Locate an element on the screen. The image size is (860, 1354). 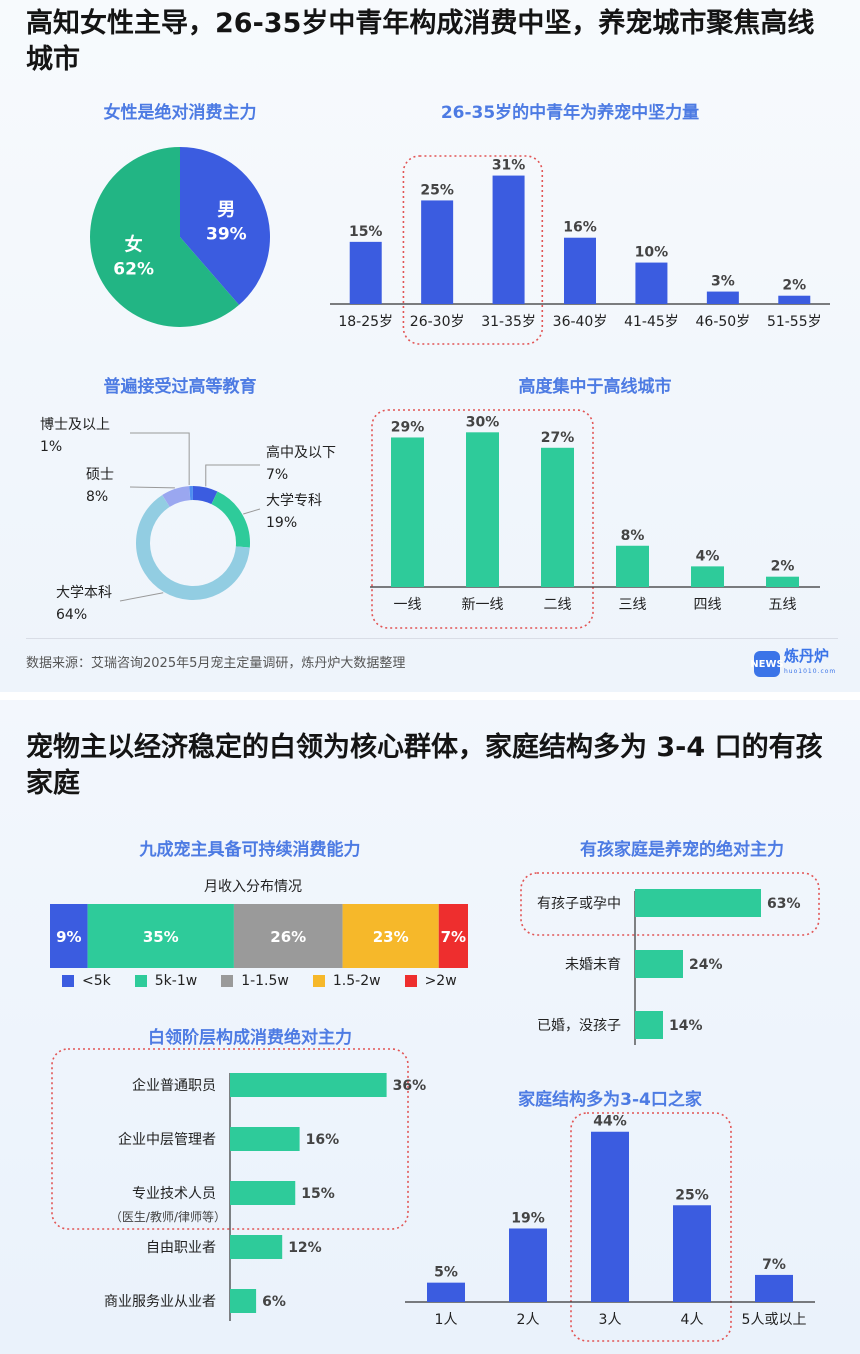
legend-item: <5k is located at coordinates (86, 981).